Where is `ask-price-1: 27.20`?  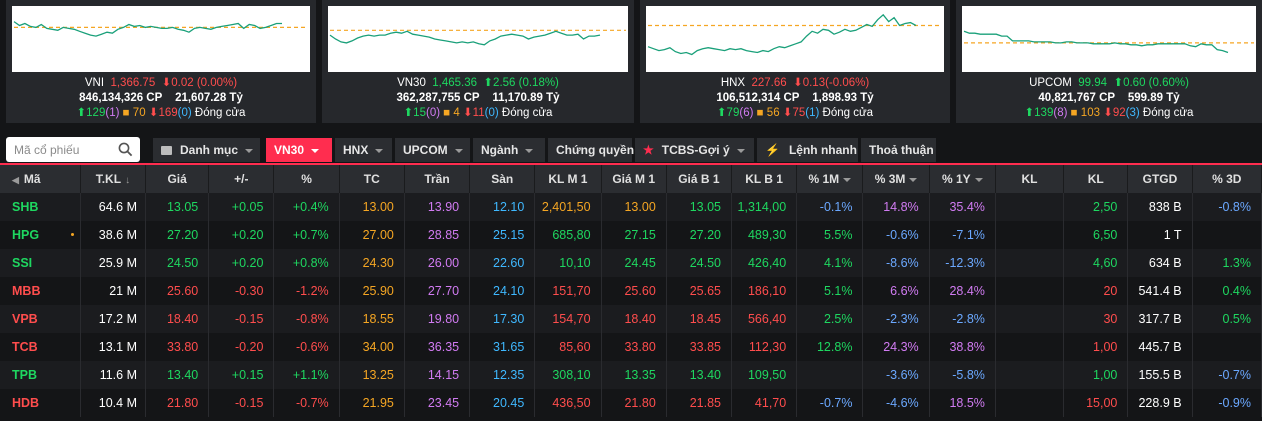
ask-price-1: 27.20 is located at coordinates (699, 235).